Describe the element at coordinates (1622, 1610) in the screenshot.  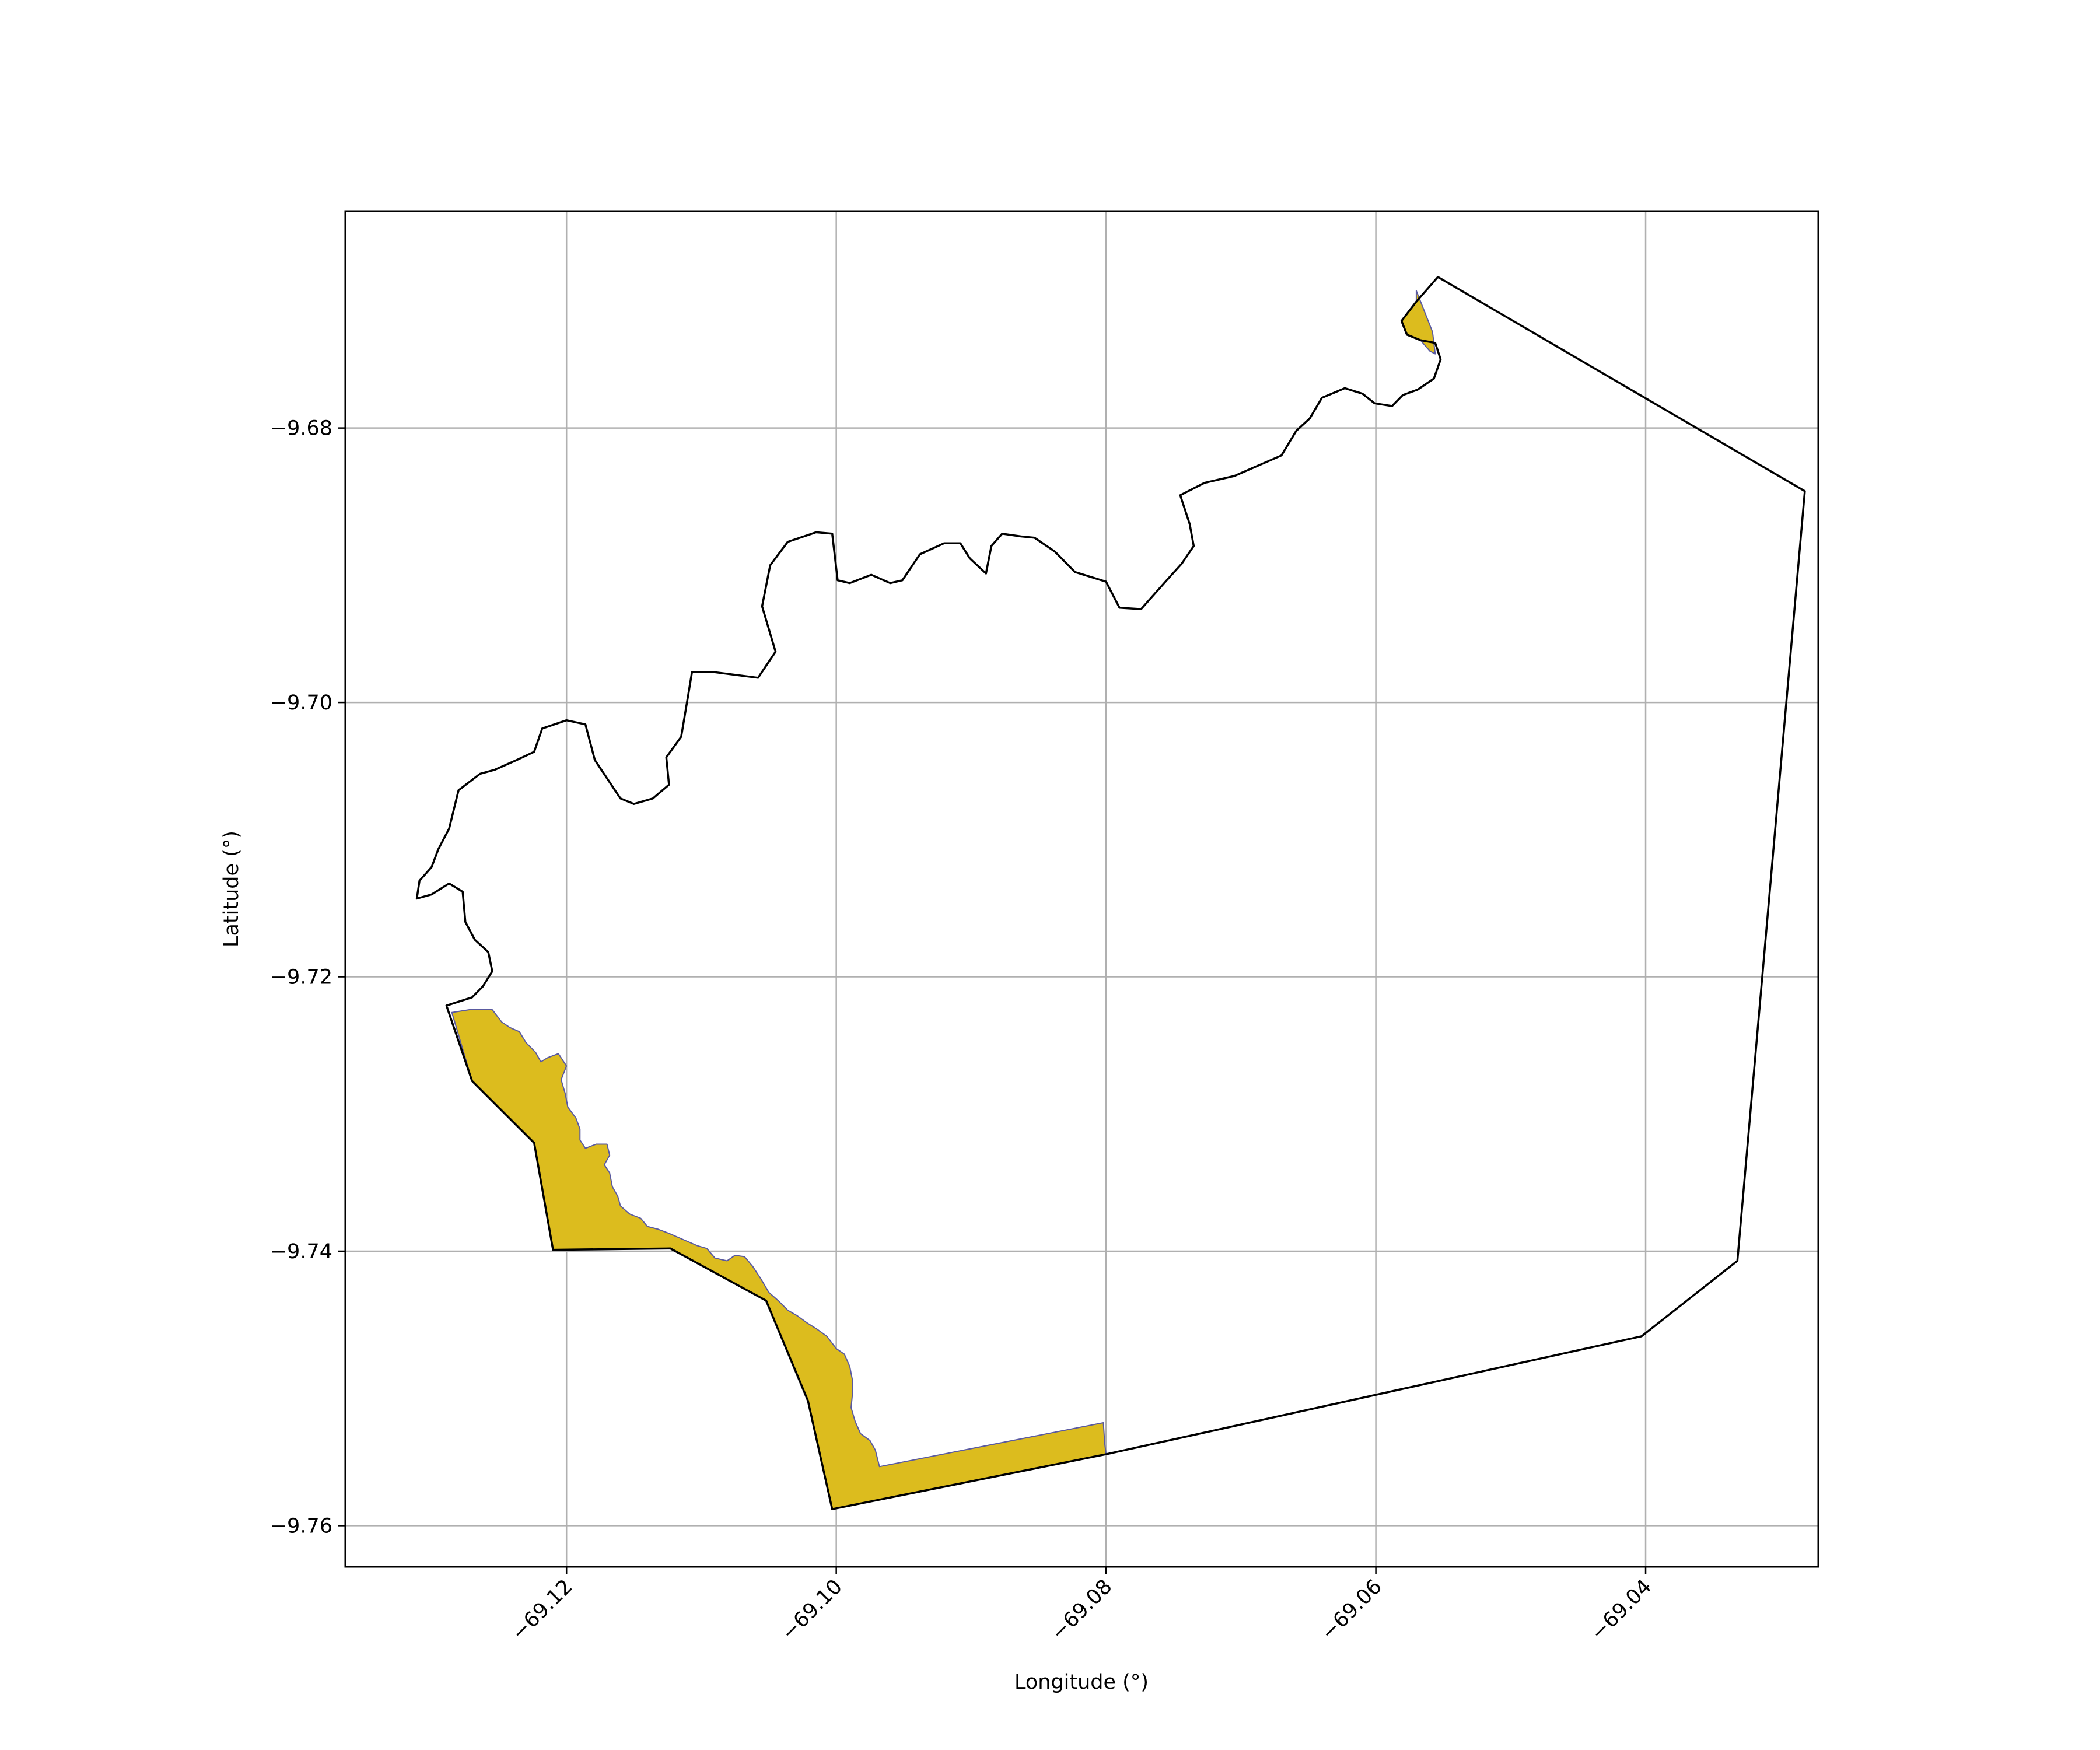
I see `x-tick-label: −69.04` at that location.